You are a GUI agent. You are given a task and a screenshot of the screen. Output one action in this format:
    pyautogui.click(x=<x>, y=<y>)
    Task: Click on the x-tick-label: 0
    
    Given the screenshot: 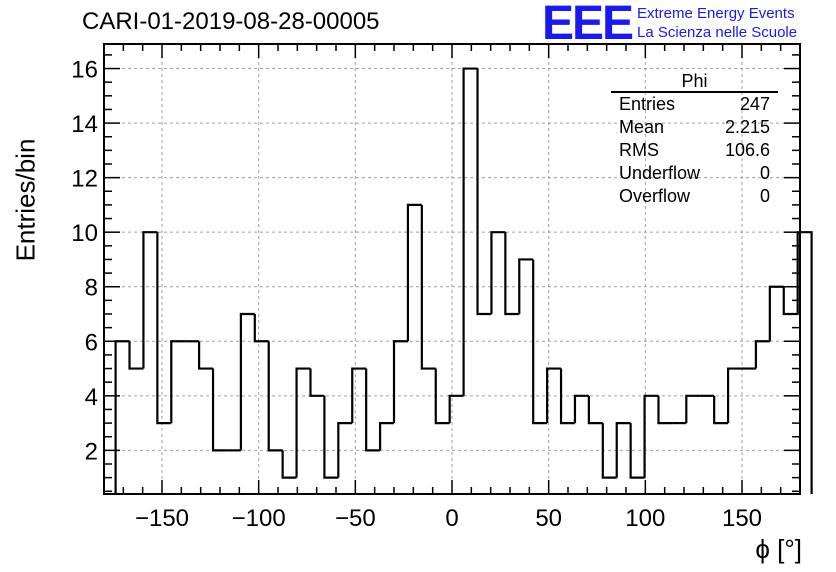 What is the action you would take?
    pyautogui.click(x=451, y=518)
    